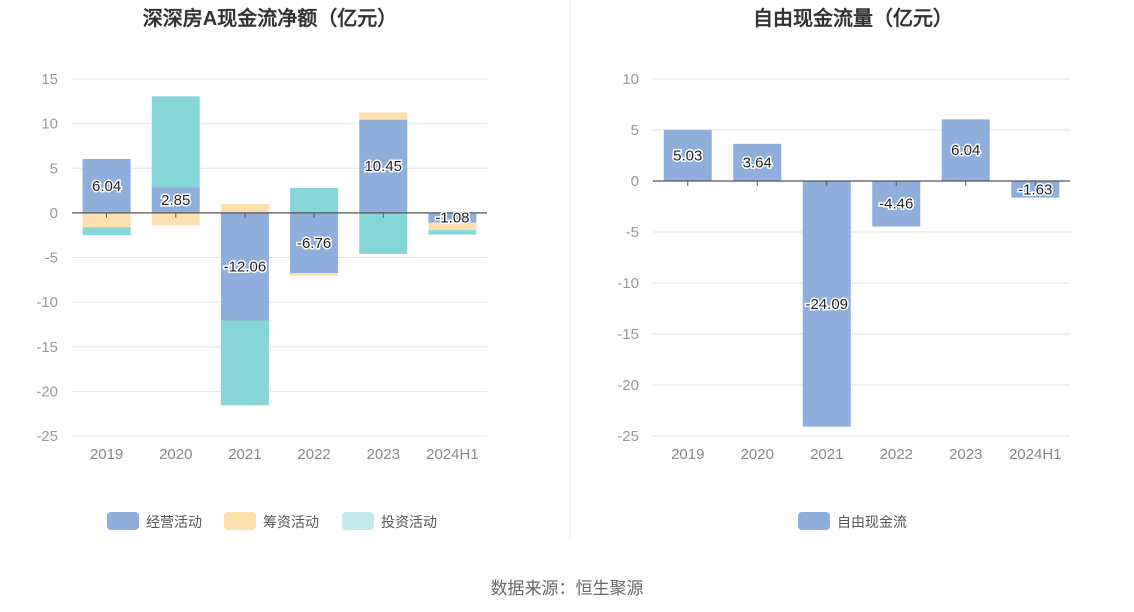 The height and width of the screenshot is (612, 1134). What do you see at coordinates (896, 454) in the screenshot?
I see `chart2-x-tick-label: 2022` at bounding box center [896, 454].